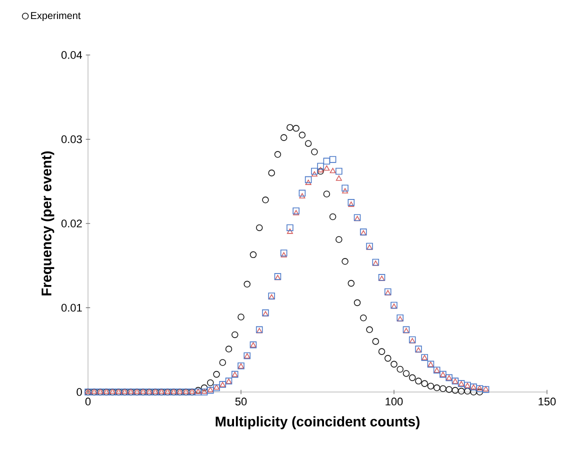 The width and height of the screenshot is (563, 457). I want to click on y-tick-label: 0.04, so click(71, 55).